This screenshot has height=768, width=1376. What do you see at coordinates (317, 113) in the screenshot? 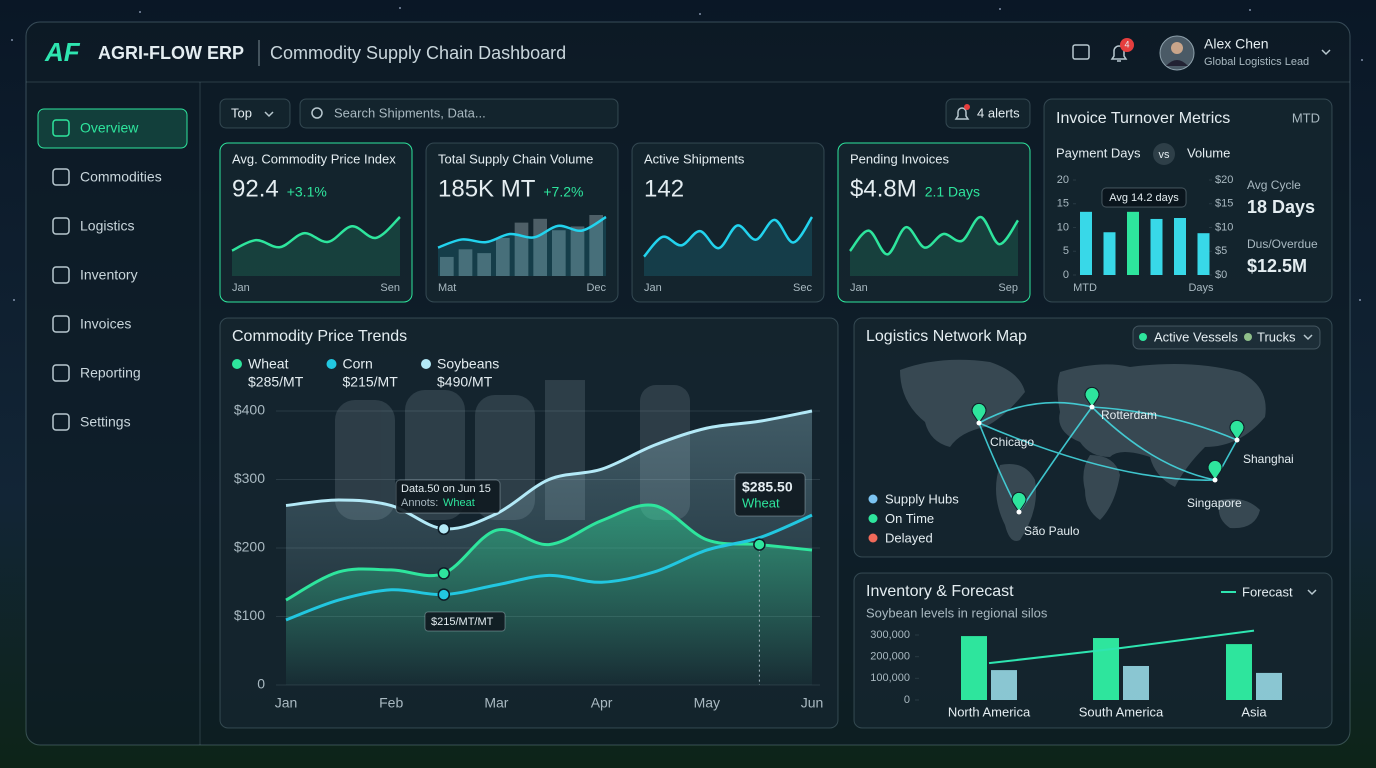
I see `search-icon` at bounding box center [317, 113].